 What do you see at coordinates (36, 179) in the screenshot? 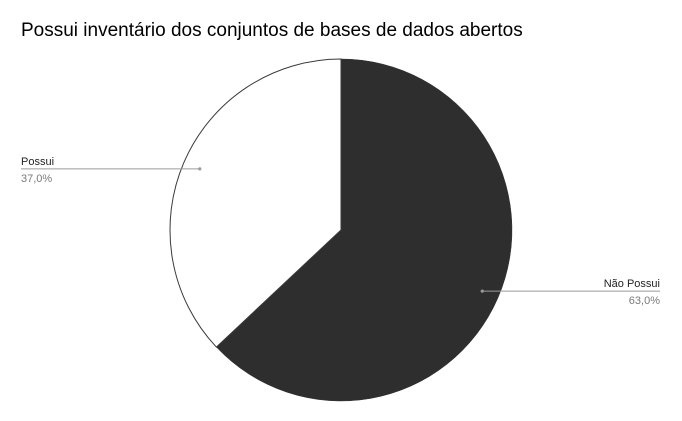
I see `slice-value-possui: 37,0%` at bounding box center [36, 179].